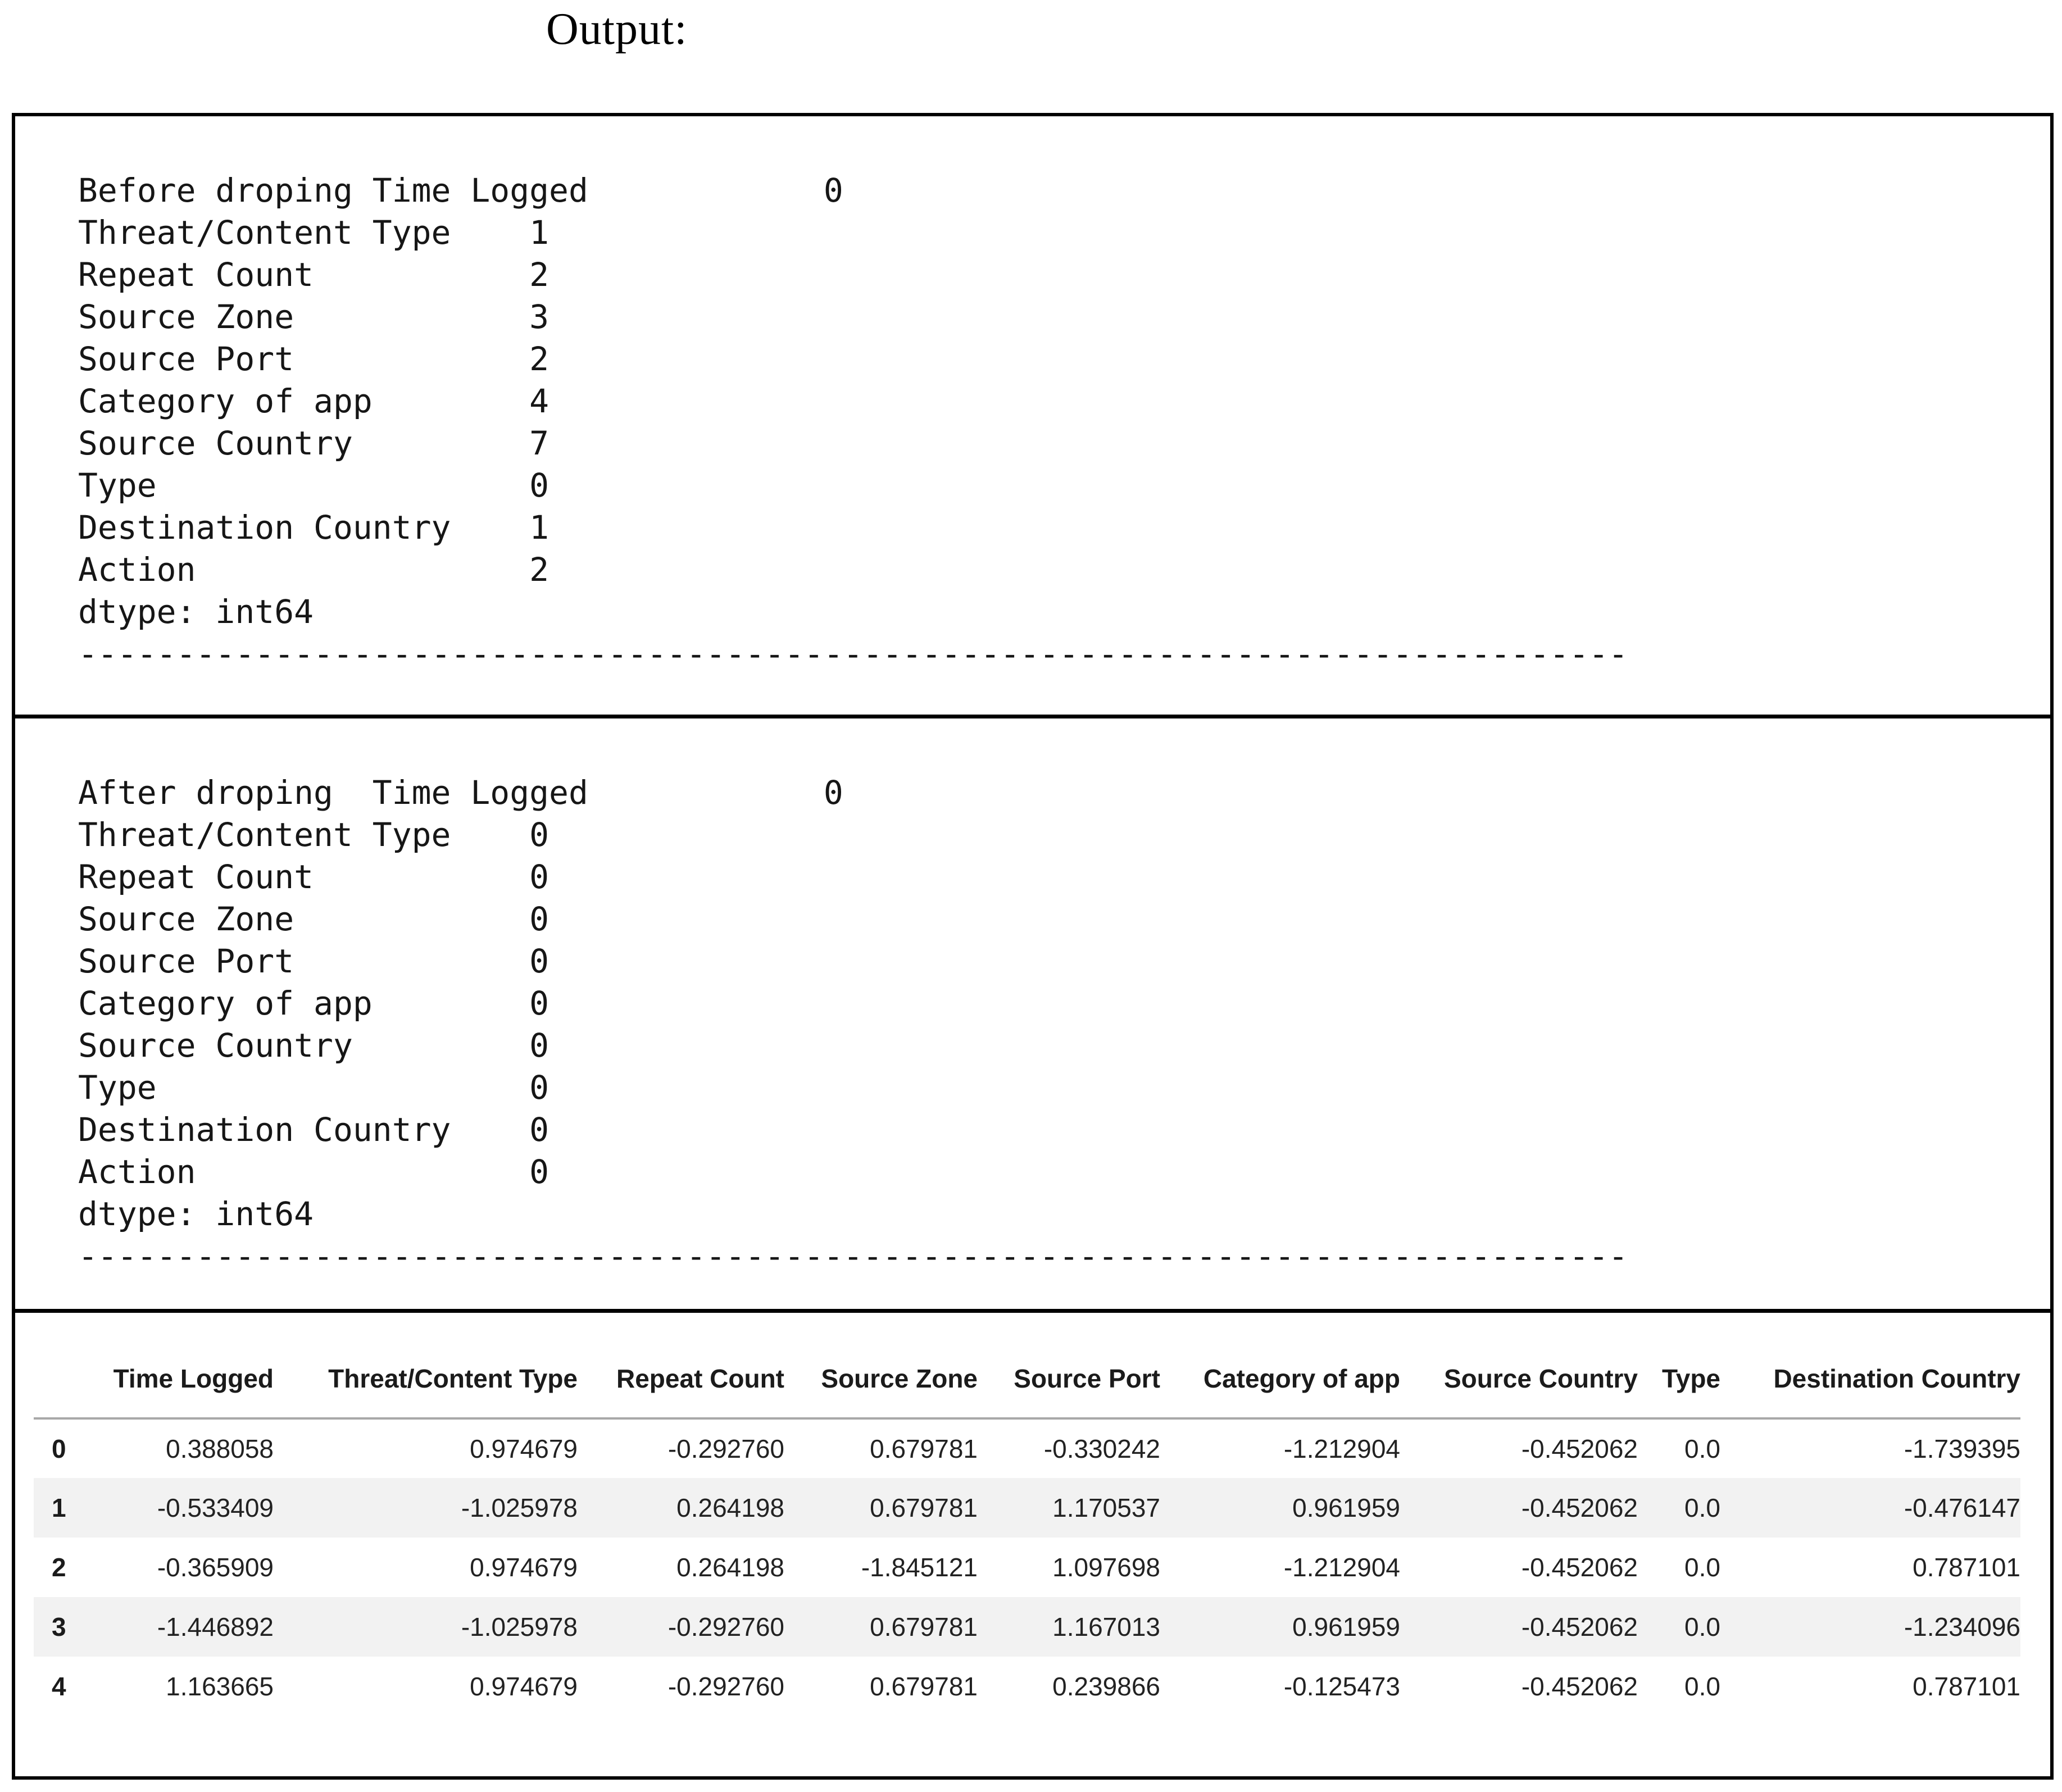 The image size is (2062, 1792). What do you see at coordinates (1870, 1380) in the screenshot?
I see `column-header-destination-country: Destination Country` at bounding box center [1870, 1380].